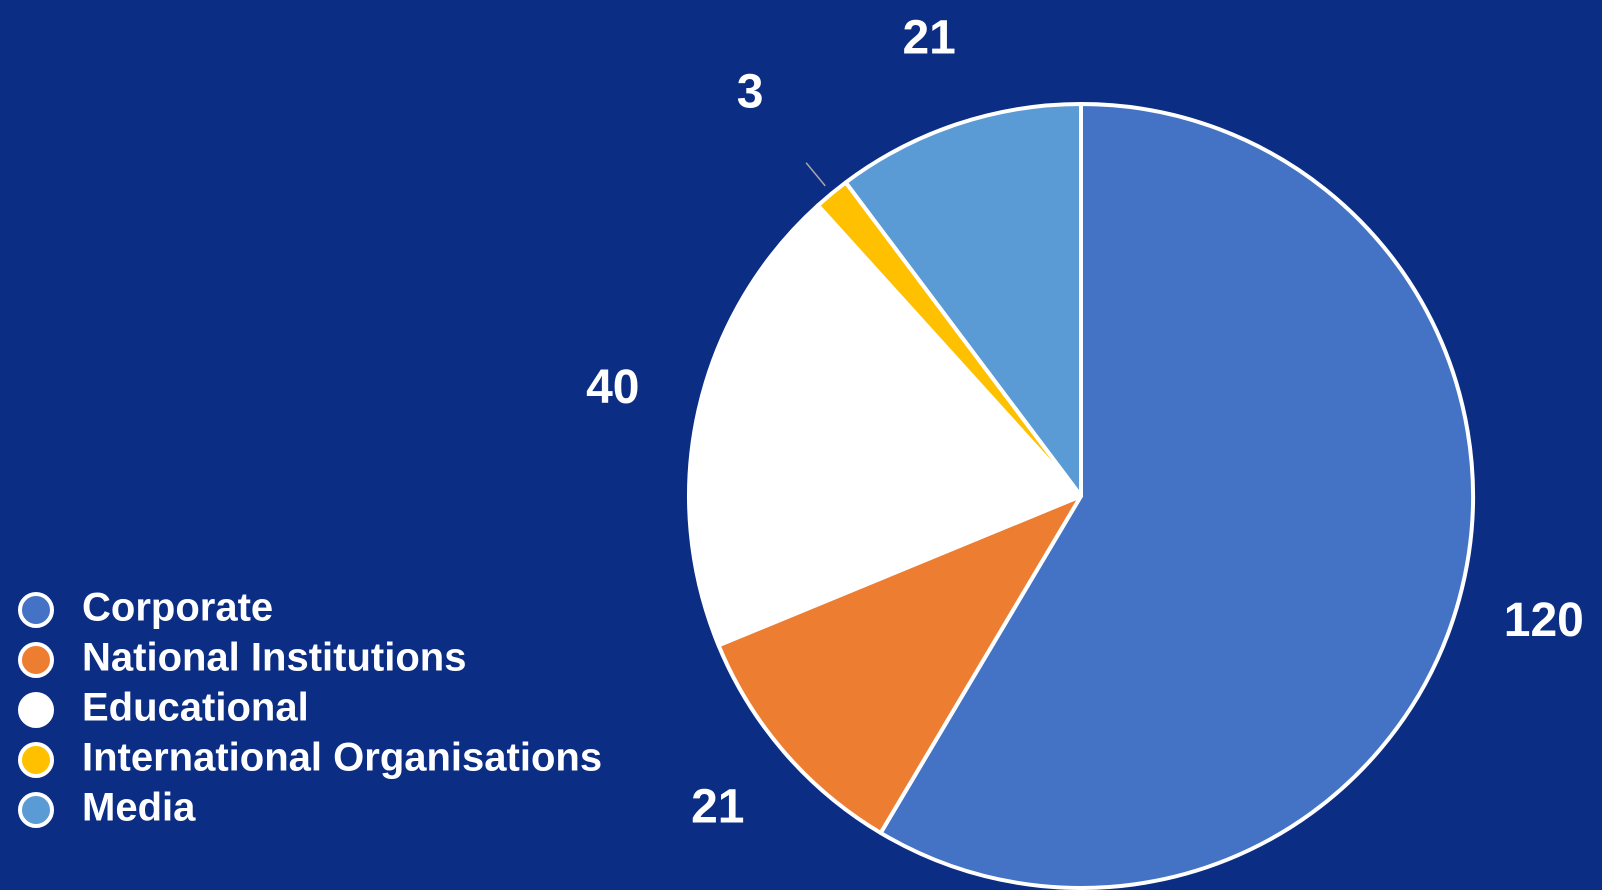 The height and width of the screenshot is (890, 1602). I want to click on legend-label: Educational, so click(195, 708).